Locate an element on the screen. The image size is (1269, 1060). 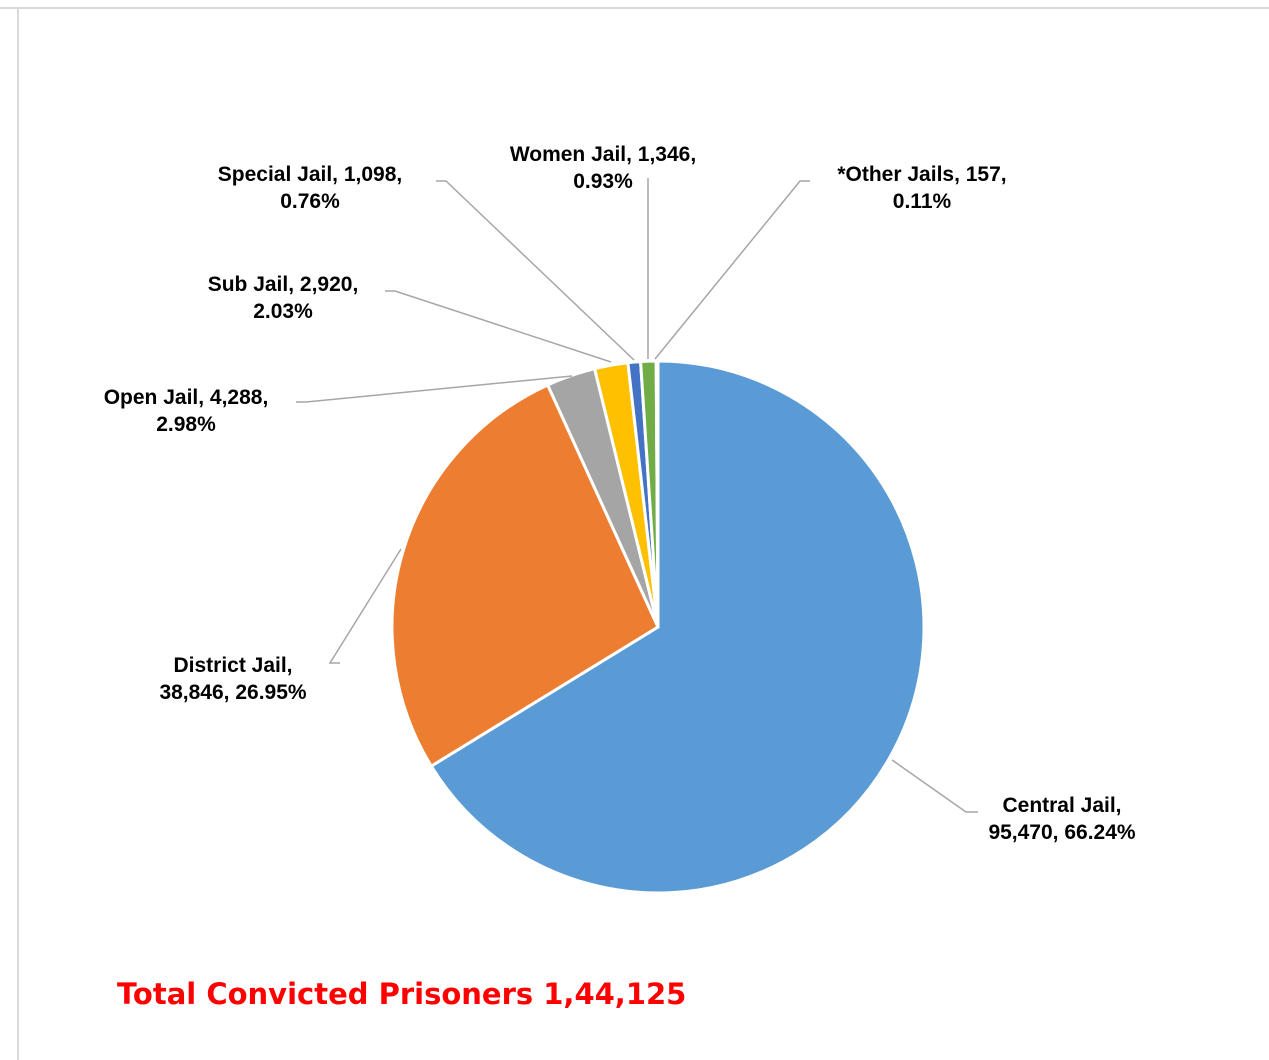
data-label-district-jail: District Jail, 38,846, 26.95% is located at coordinates (232, 679).